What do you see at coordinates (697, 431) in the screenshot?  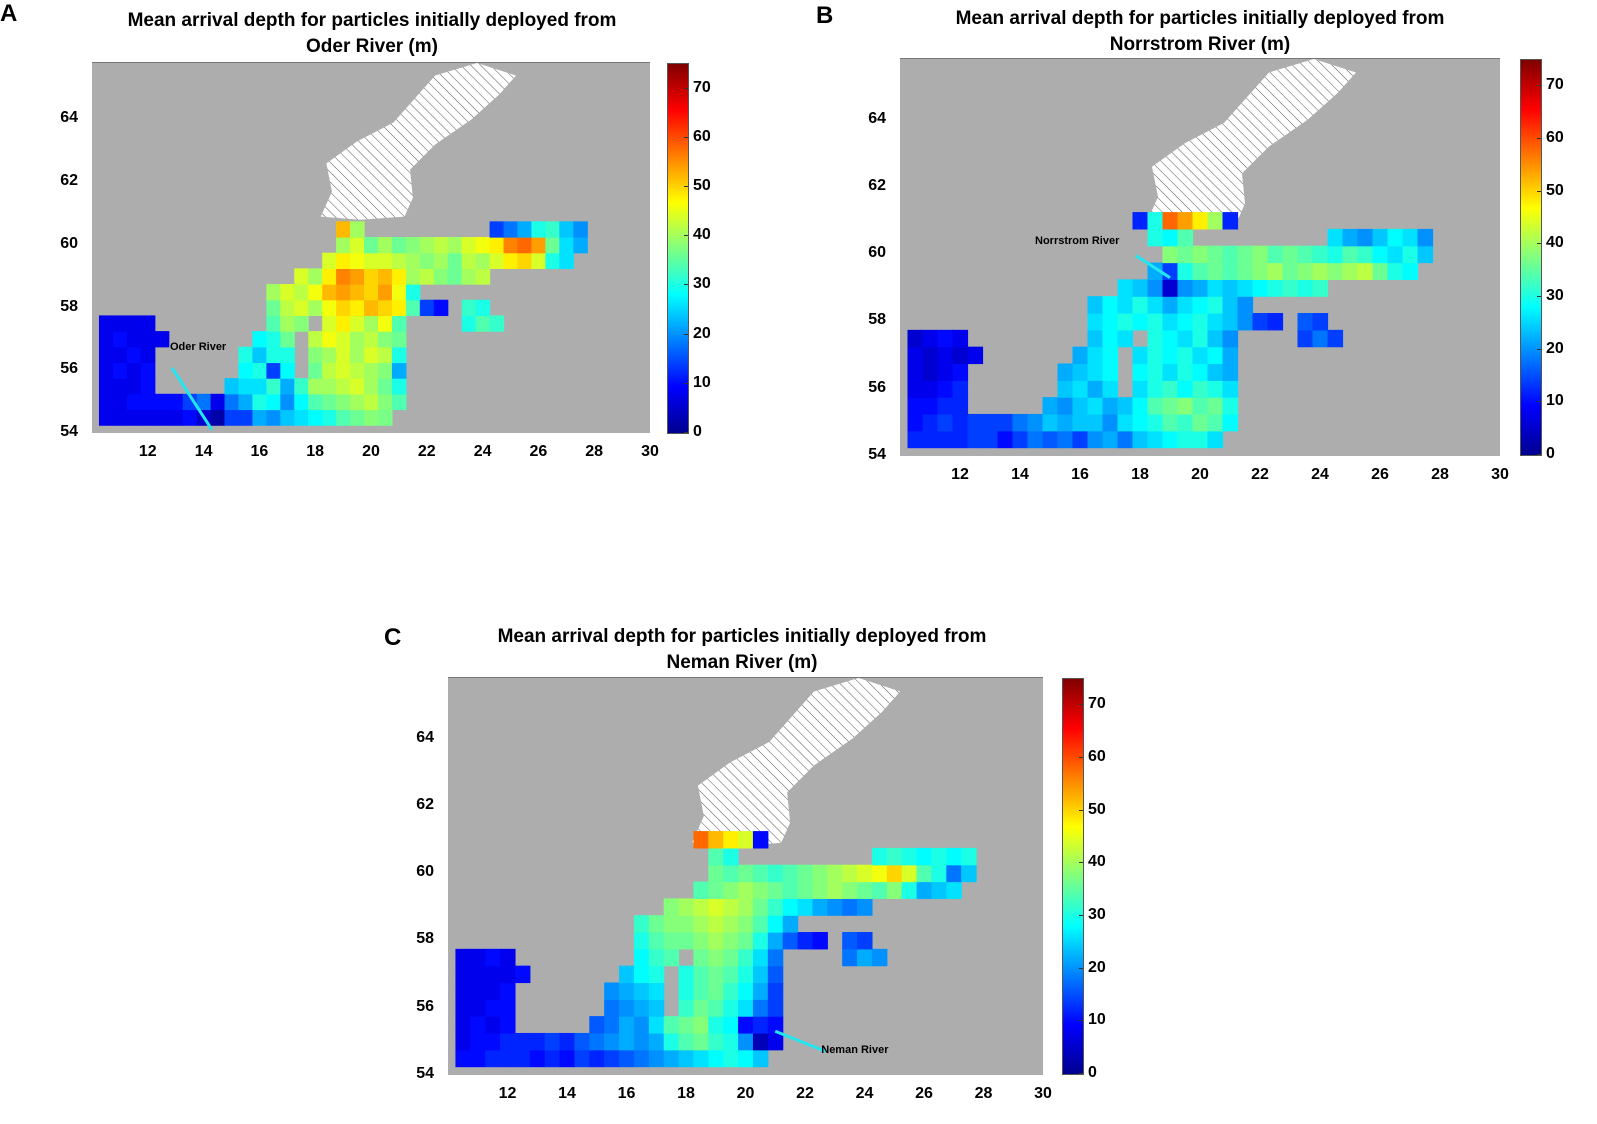 I see `colorbar-tick-label: 0` at bounding box center [697, 431].